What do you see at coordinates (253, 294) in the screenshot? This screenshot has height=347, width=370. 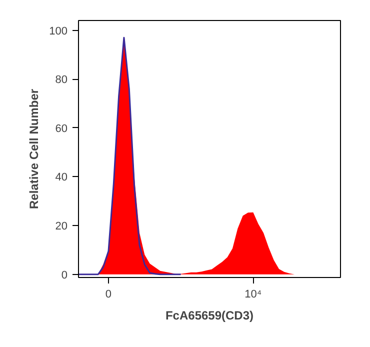 I see `x-tick-label: 10⁴` at bounding box center [253, 294].